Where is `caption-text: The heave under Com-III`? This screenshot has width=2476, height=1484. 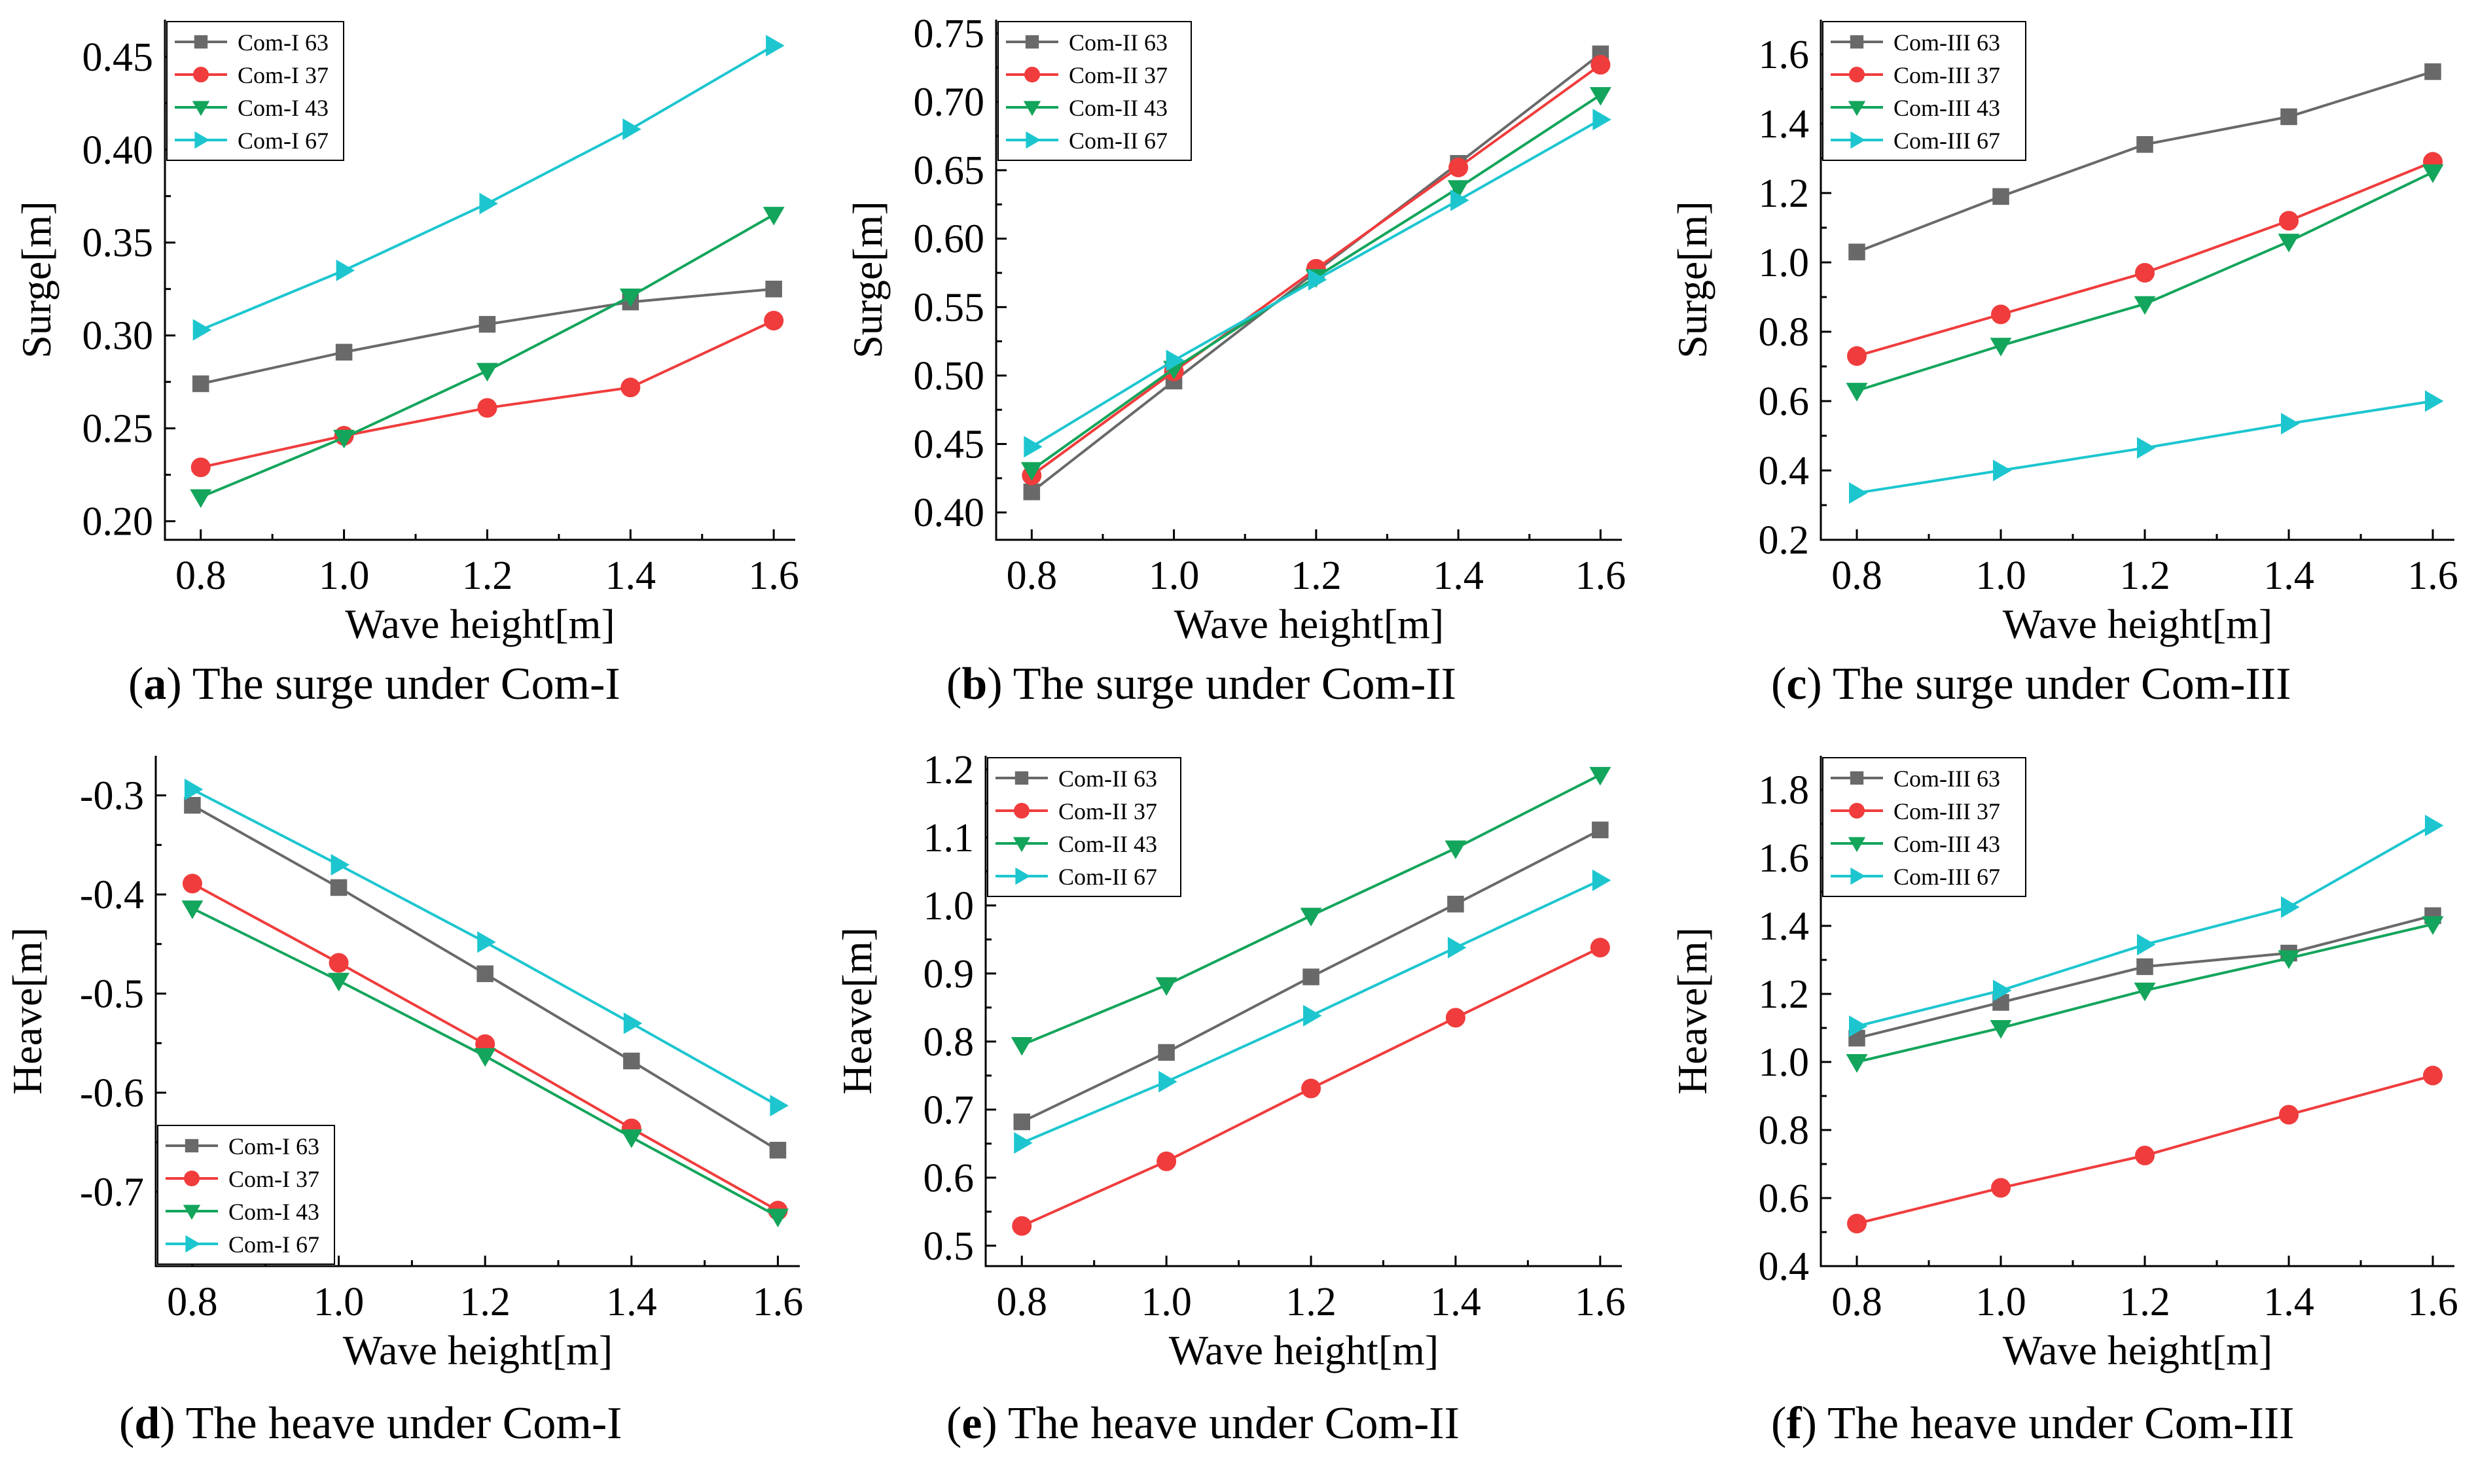 caption-text: The heave under Com-III is located at coordinates (2056, 1424).